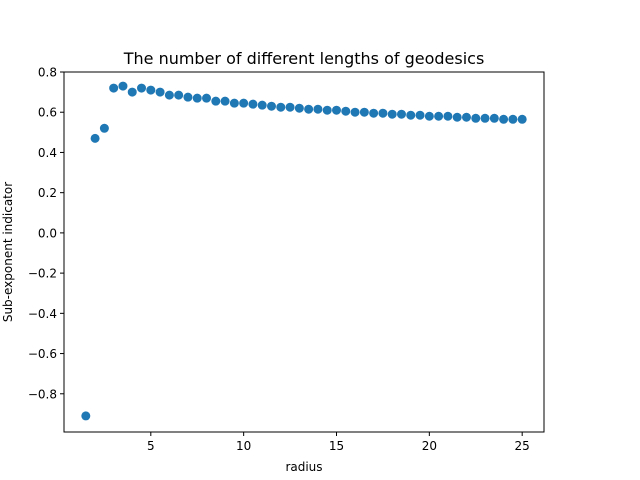  What do you see at coordinates (151, 446) in the screenshot?
I see `x-tick-label: 5` at bounding box center [151, 446].